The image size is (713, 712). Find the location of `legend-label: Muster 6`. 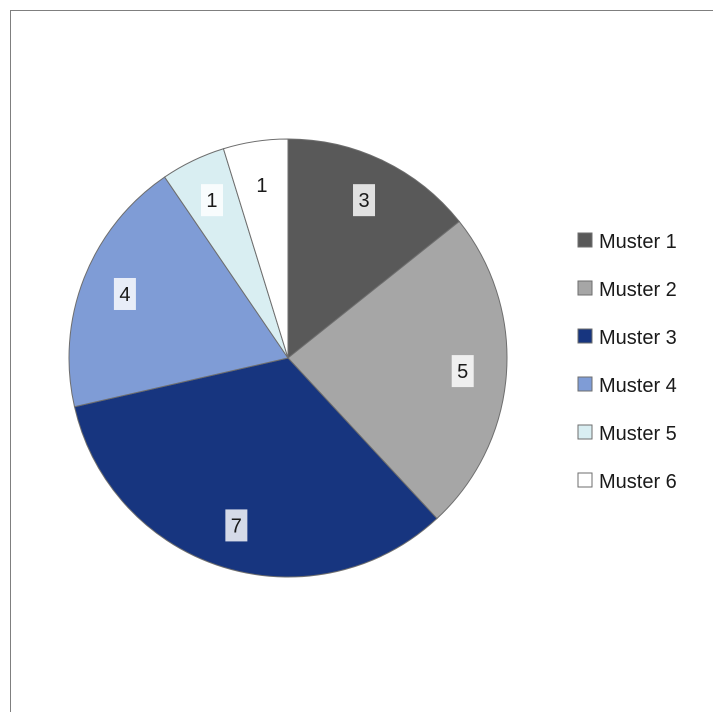

legend-label: Muster 6 is located at coordinates (638, 482).